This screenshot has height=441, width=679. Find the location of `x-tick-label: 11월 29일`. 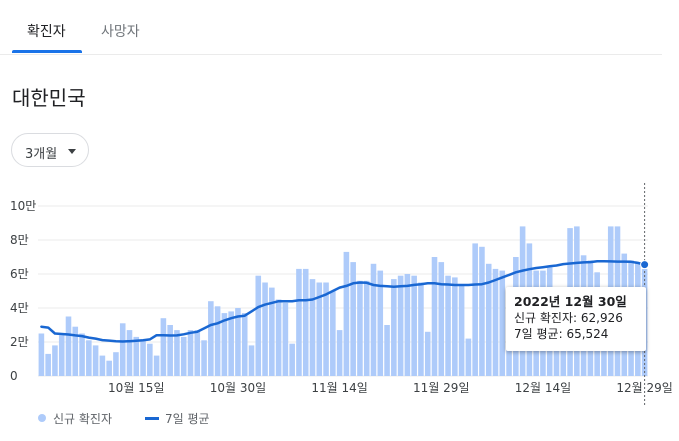

x-tick-label: 11월 29일 is located at coordinates (441, 388).